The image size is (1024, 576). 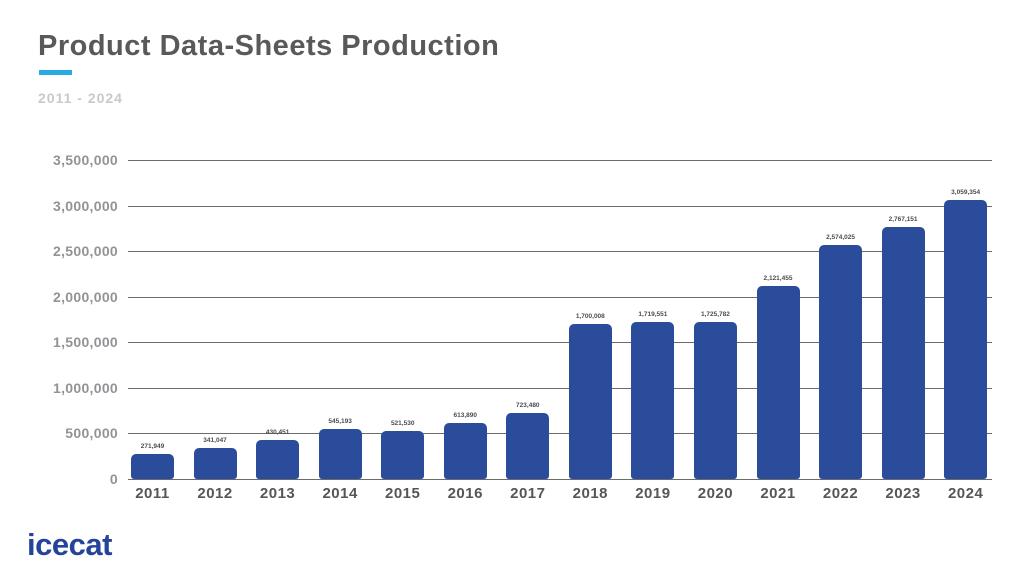 I want to click on page-subtitle: 2011 - 2024, so click(x=80, y=98).